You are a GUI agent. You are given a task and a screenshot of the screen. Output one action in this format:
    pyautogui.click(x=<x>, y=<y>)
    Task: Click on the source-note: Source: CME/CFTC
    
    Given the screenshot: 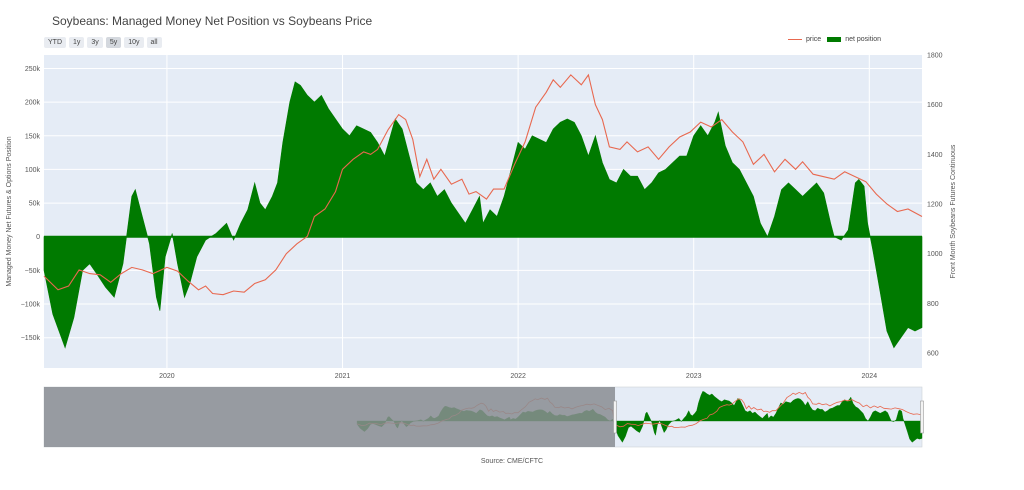 What is the action you would take?
    pyautogui.click(x=512, y=461)
    